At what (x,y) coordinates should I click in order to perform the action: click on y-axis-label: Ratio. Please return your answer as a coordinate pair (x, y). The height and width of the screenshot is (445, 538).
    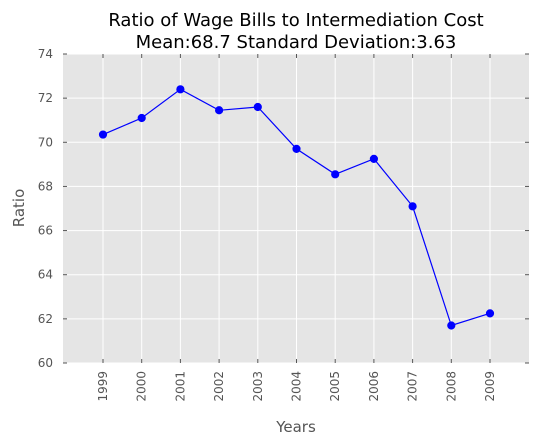
    Looking at the image, I should click on (19, 208).